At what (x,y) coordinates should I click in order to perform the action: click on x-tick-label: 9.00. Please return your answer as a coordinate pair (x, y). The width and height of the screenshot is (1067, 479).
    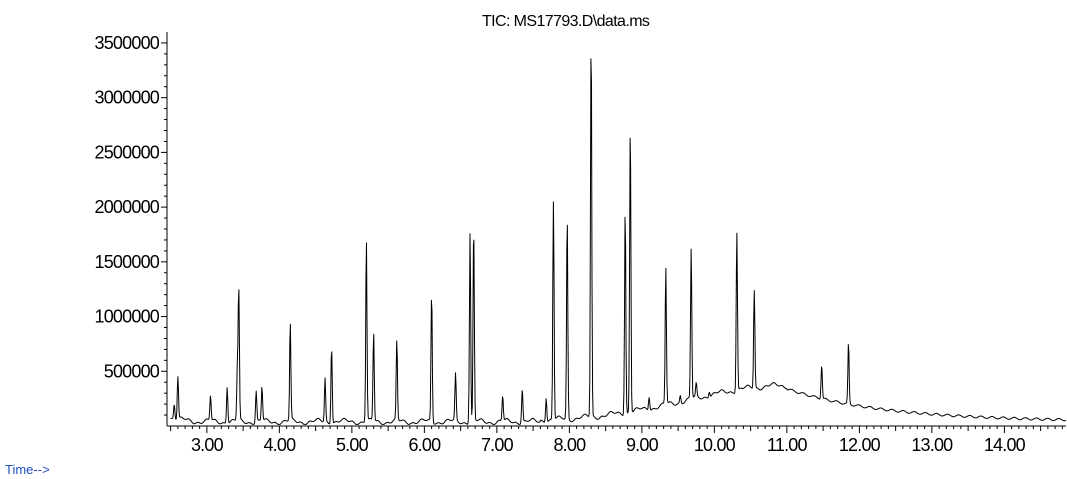
    Looking at the image, I should click on (642, 445).